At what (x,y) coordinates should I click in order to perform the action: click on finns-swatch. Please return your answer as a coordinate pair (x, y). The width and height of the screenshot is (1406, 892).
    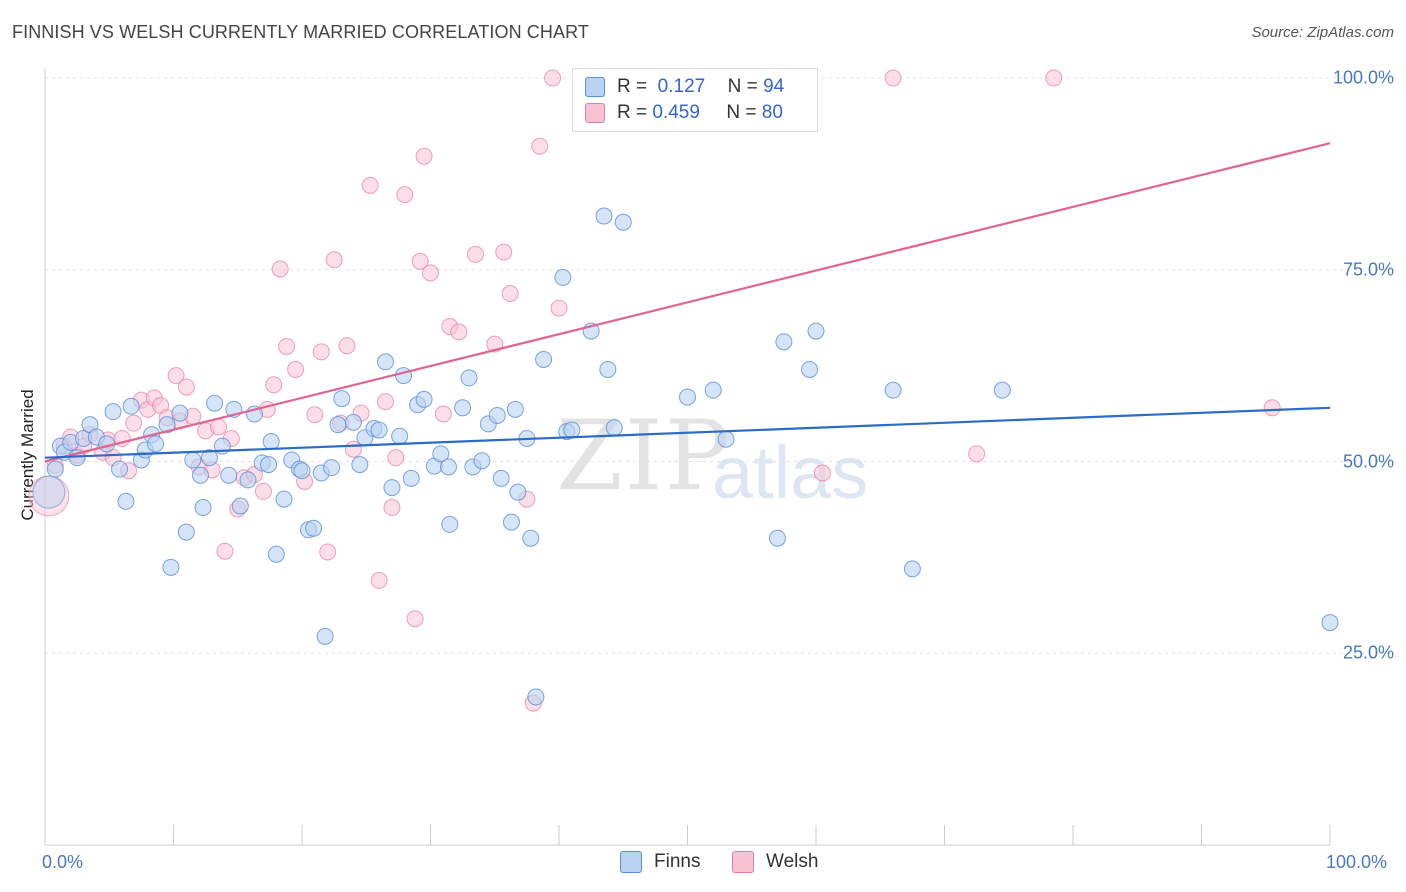
    Looking at the image, I should click on (595, 87).